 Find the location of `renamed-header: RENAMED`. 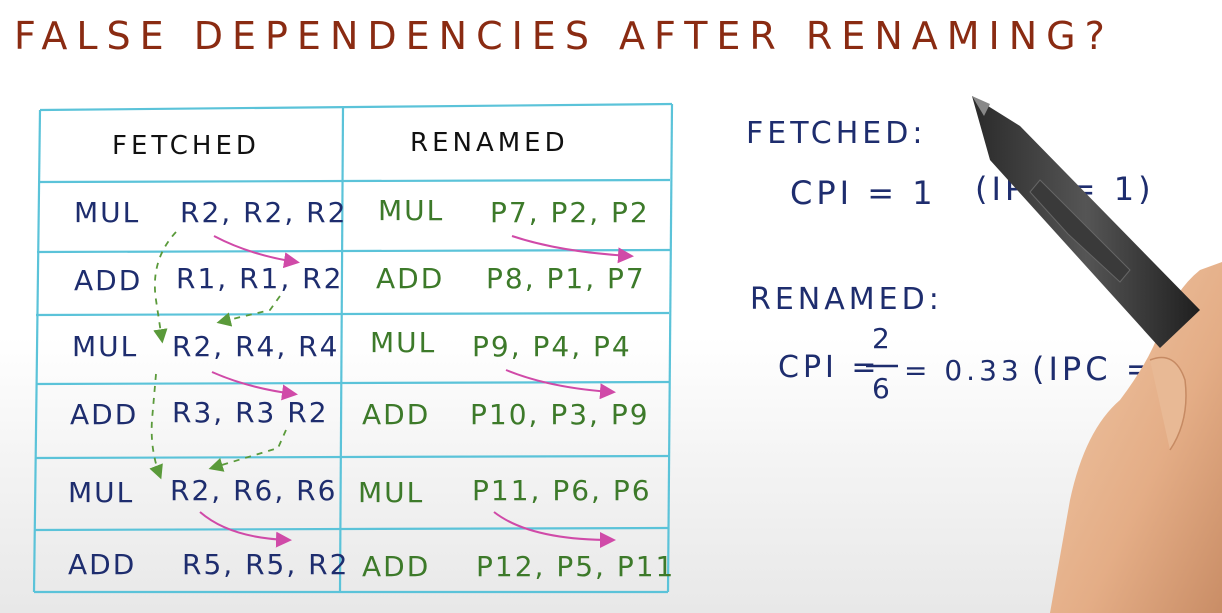

renamed-header: RENAMED is located at coordinates (489, 143).